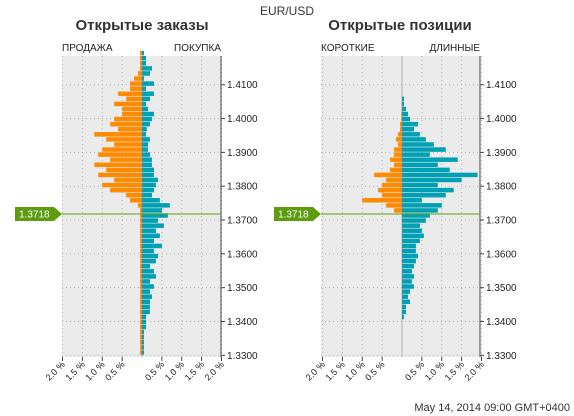 Image resolution: width=574 pixels, height=416 pixels. I want to click on y-tick-label: 1.3600, so click(501, 254).